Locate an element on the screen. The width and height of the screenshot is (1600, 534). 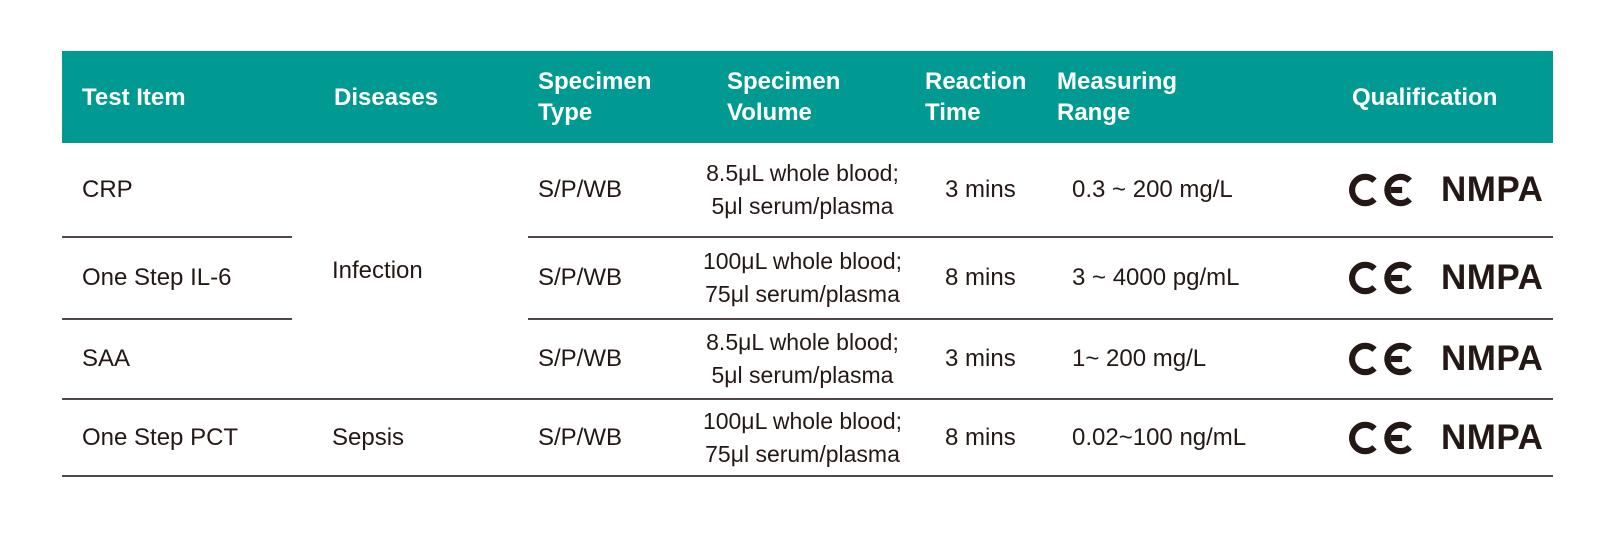
header-test-item: Test Item is located at coordinates (177, 97).